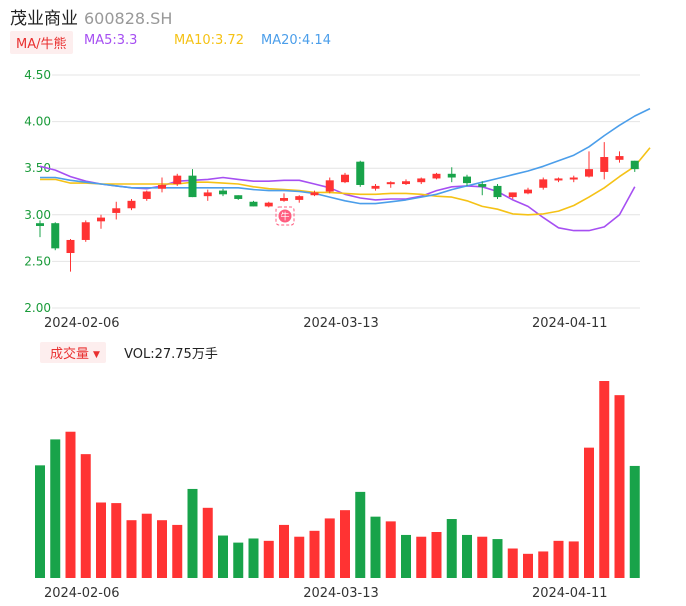 The height and width of the screenshot is (606, 686). I want to click on ma-indicator-selector: MA/牛熊, so click(41, 42).